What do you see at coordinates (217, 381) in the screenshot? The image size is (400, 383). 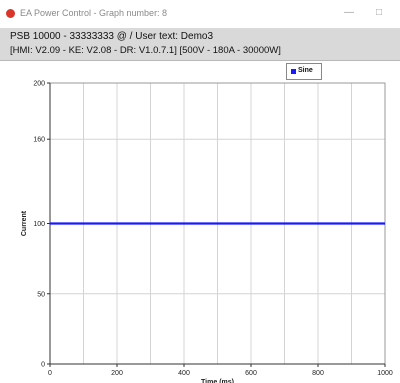 I see `x-axis-label: Time (ms)` at bounding box center [217, 381].